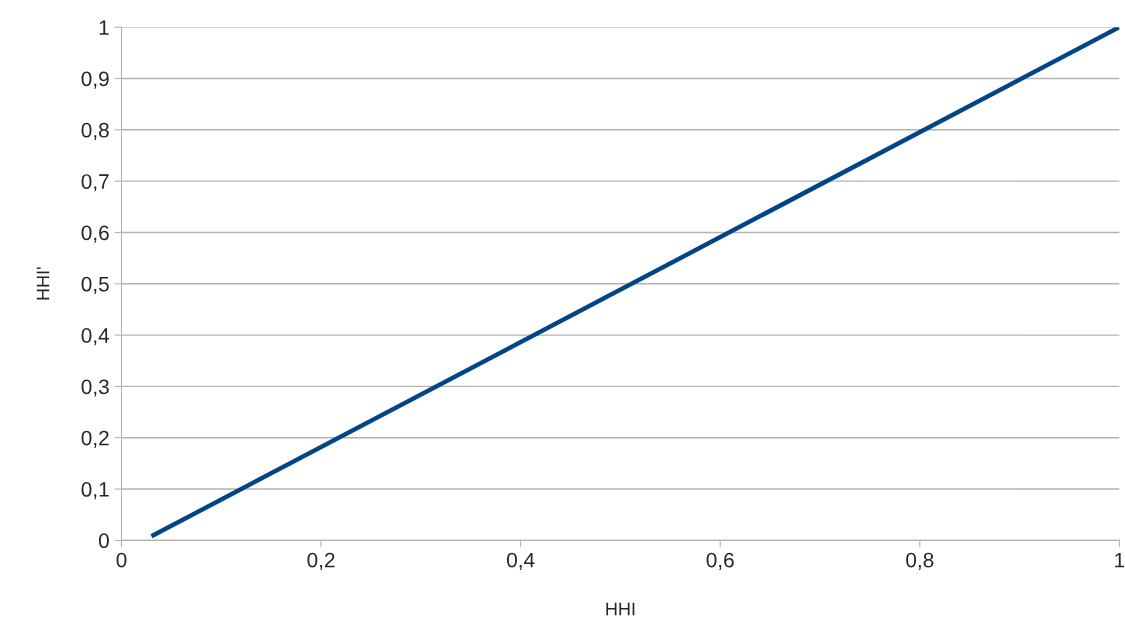 Image resolution: width=1125 pixels, height=632 pixels. What do you see at coordinates (95, 337) in the screenshot?
I see `y-tick-label: 0,4` at bounding box center [95, 337].